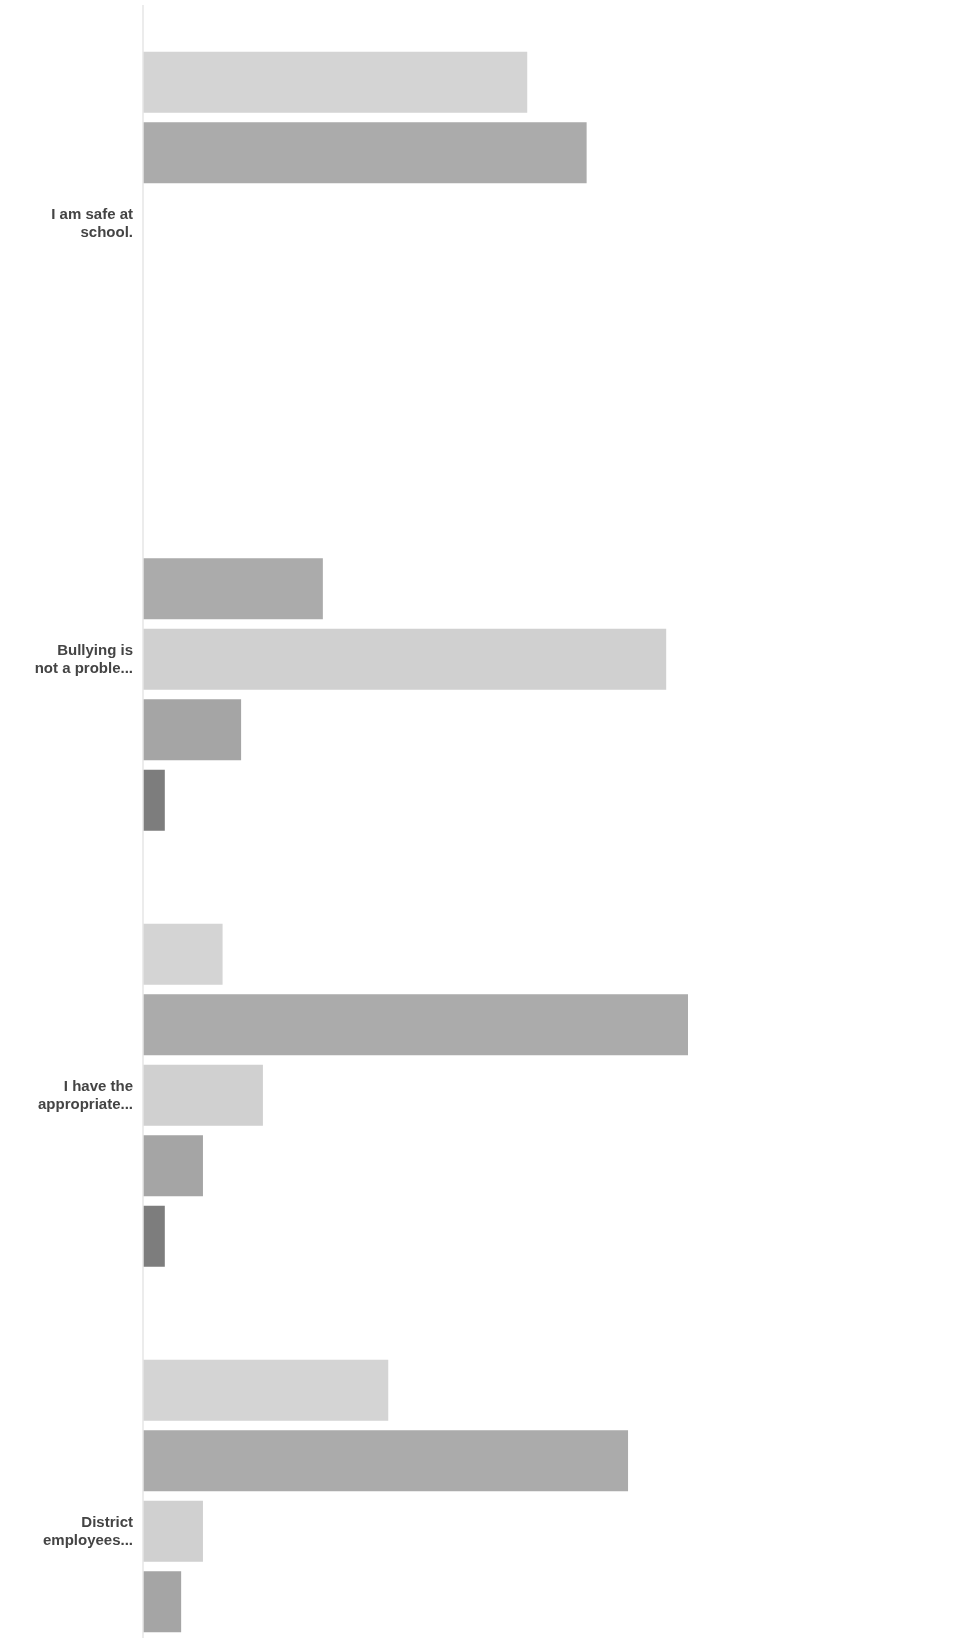  What do you see at coordinates (92, 223) in the screenshot?
I see `y-tick-label: I am safe at school.` at bounding box center [92, 223].